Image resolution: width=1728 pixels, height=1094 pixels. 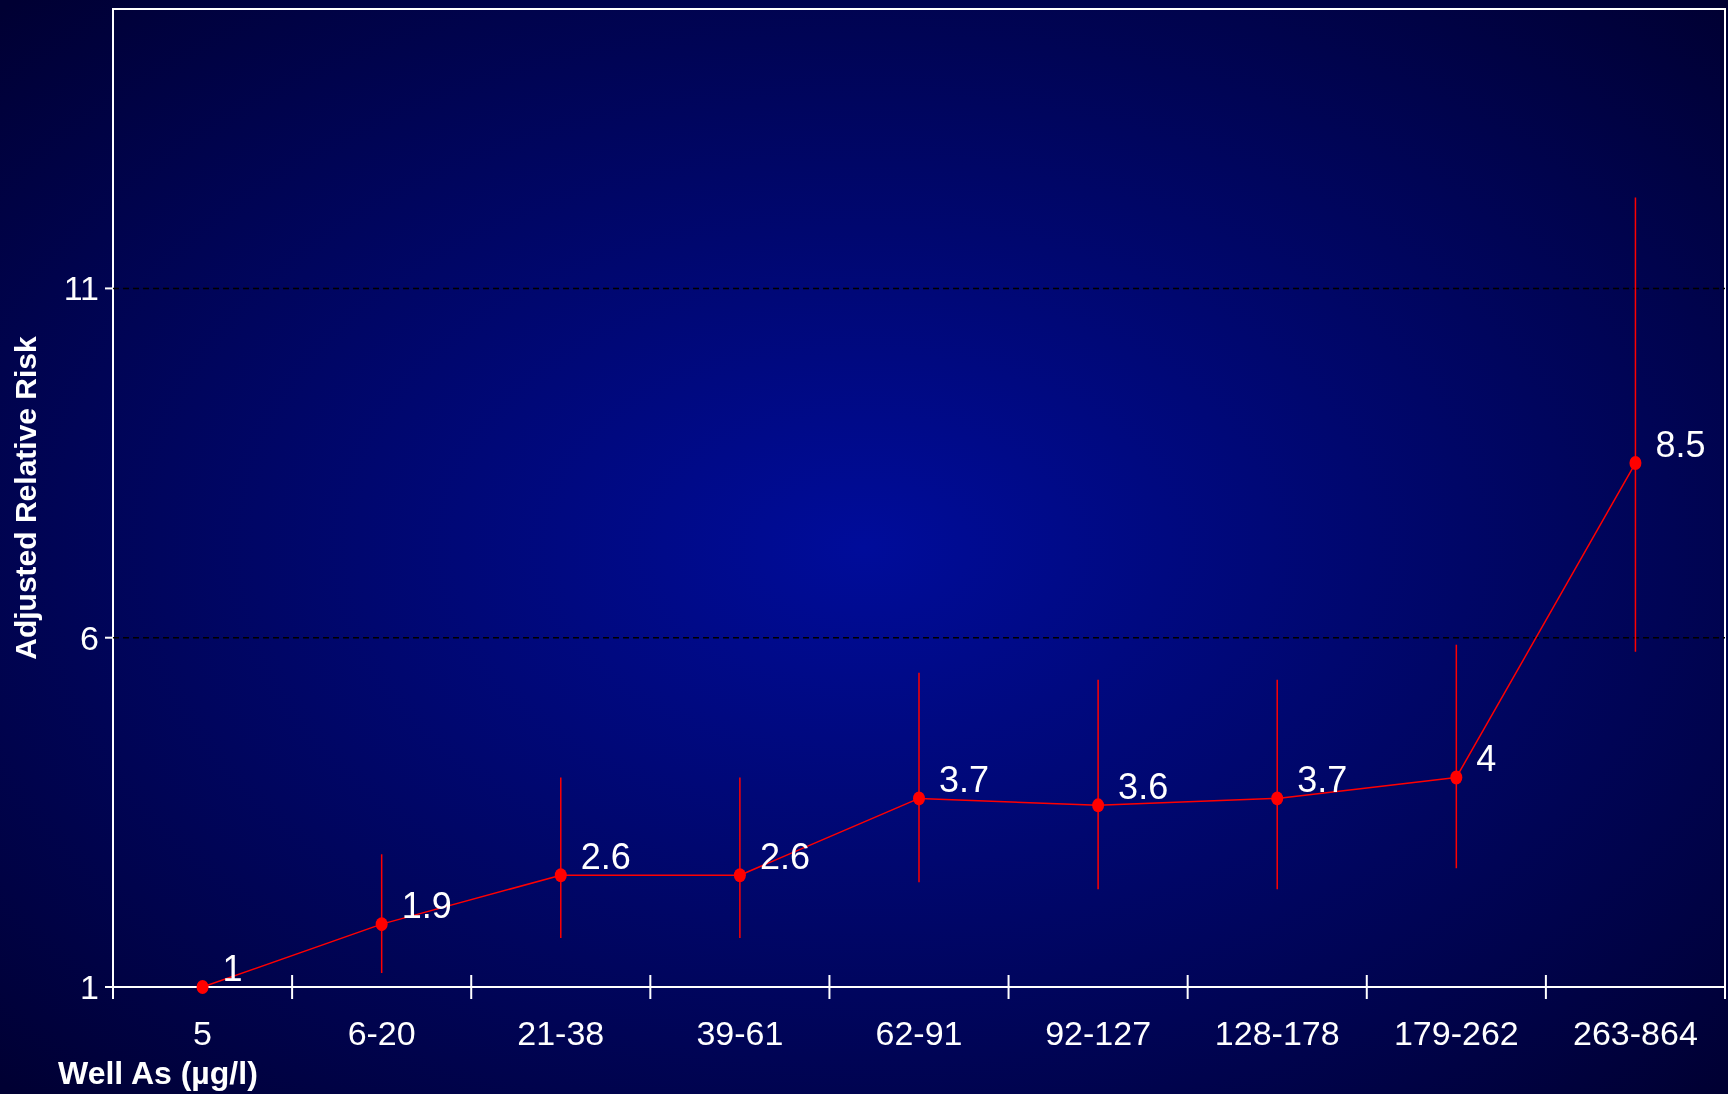 What do you see at coordinates (381, 1033) in the screenshot?
I see `x-tick-label: 6-20` at bounding box center [381, 1033].